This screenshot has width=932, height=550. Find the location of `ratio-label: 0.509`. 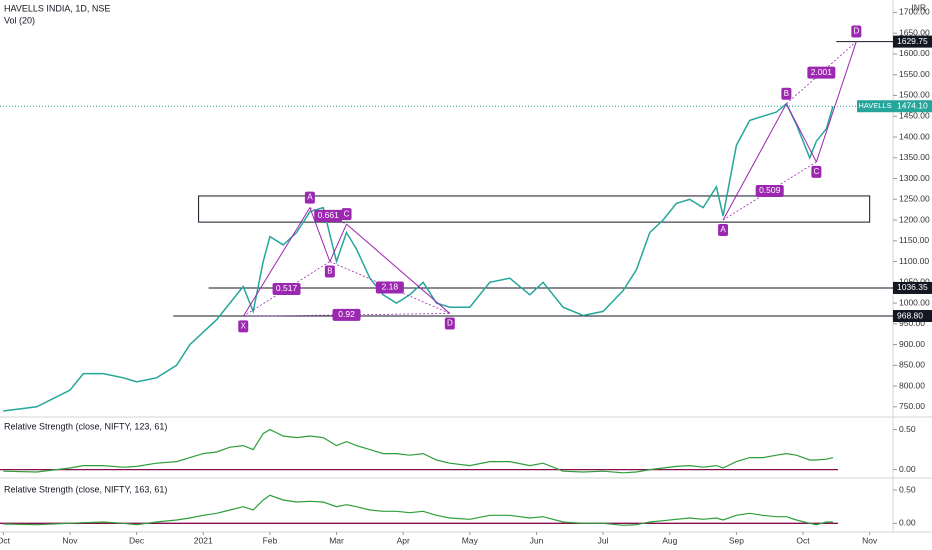

ratio-label: 0.509 is located at coordinates (770, 190).